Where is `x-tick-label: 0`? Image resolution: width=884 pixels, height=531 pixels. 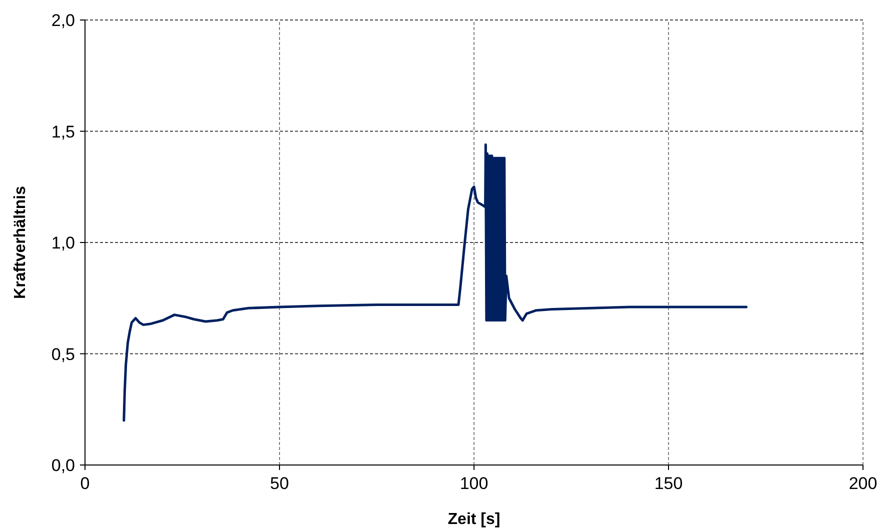 x-tick-label: 0 is located at coordinates (85, 483).